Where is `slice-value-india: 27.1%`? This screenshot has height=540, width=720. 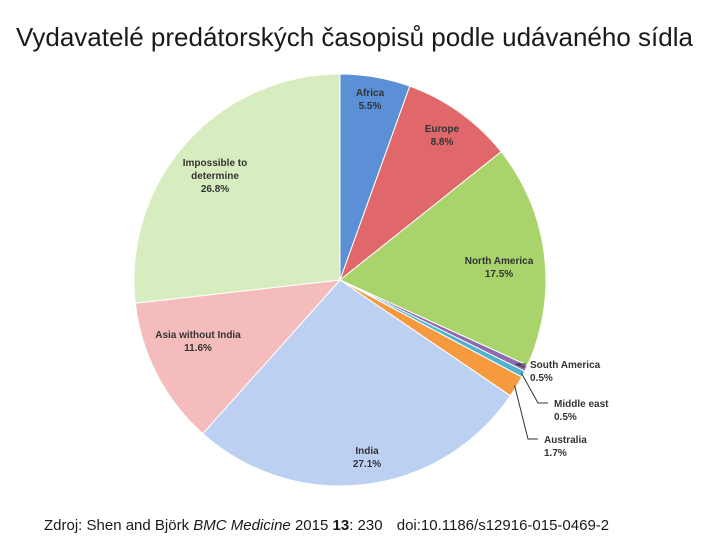
slice-value-india: 27.1% is located at coordinates (367, 464).